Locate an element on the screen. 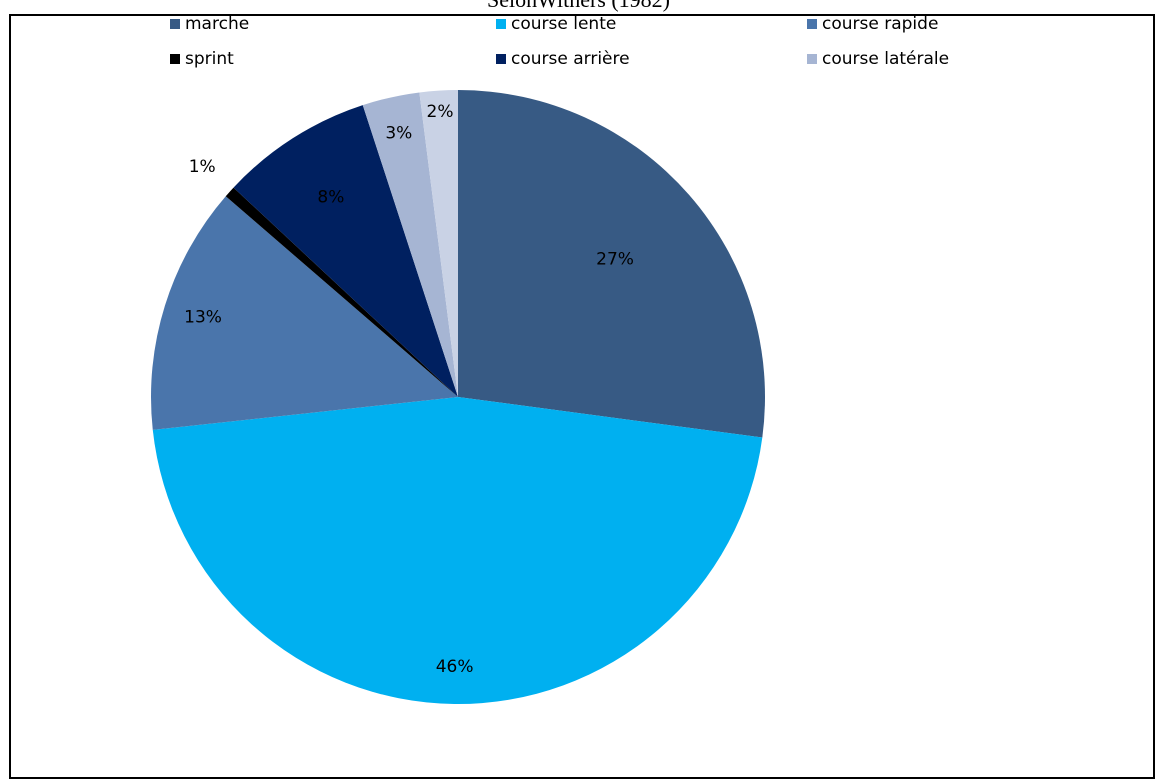  chart-title: SelonWithers (1982) is located at coordinates (578, 6).